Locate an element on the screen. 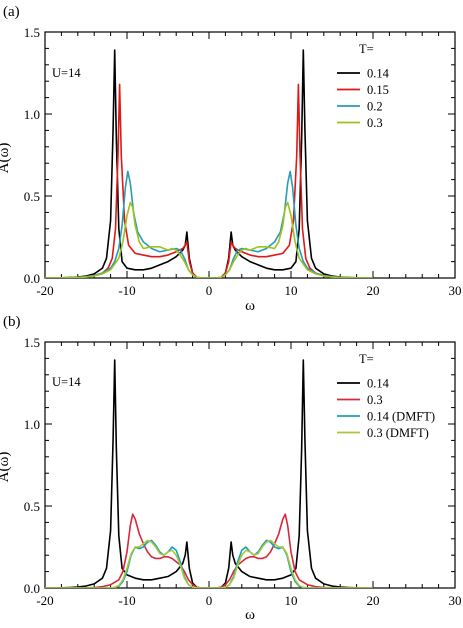 This screenshot has width=463, height=628. legend-entry: 0.3 (DMFT) is located at coordinates (398, 433).